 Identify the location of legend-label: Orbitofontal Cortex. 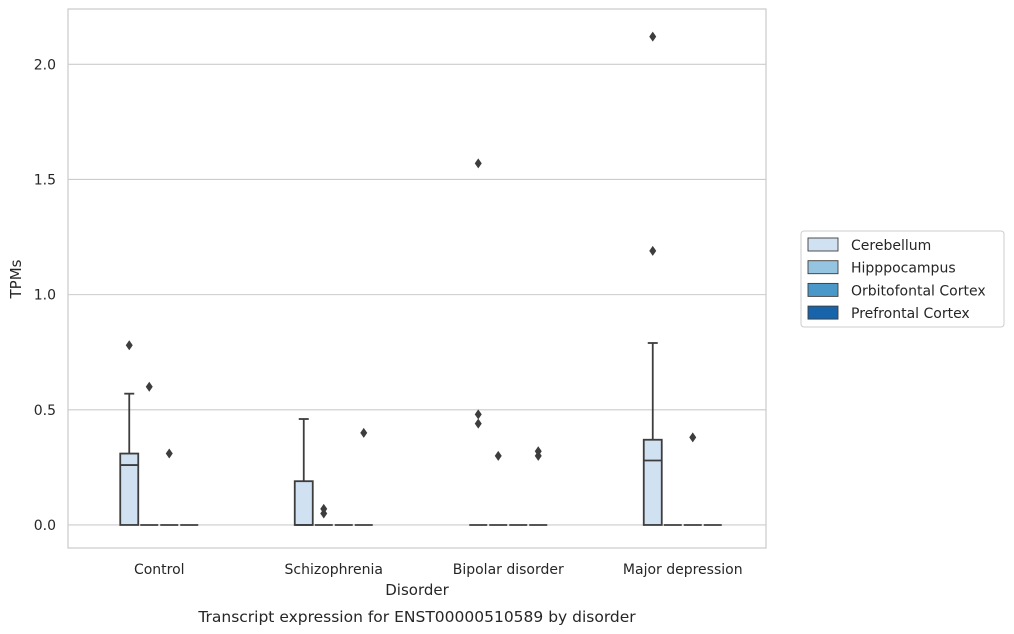
(918, 291).